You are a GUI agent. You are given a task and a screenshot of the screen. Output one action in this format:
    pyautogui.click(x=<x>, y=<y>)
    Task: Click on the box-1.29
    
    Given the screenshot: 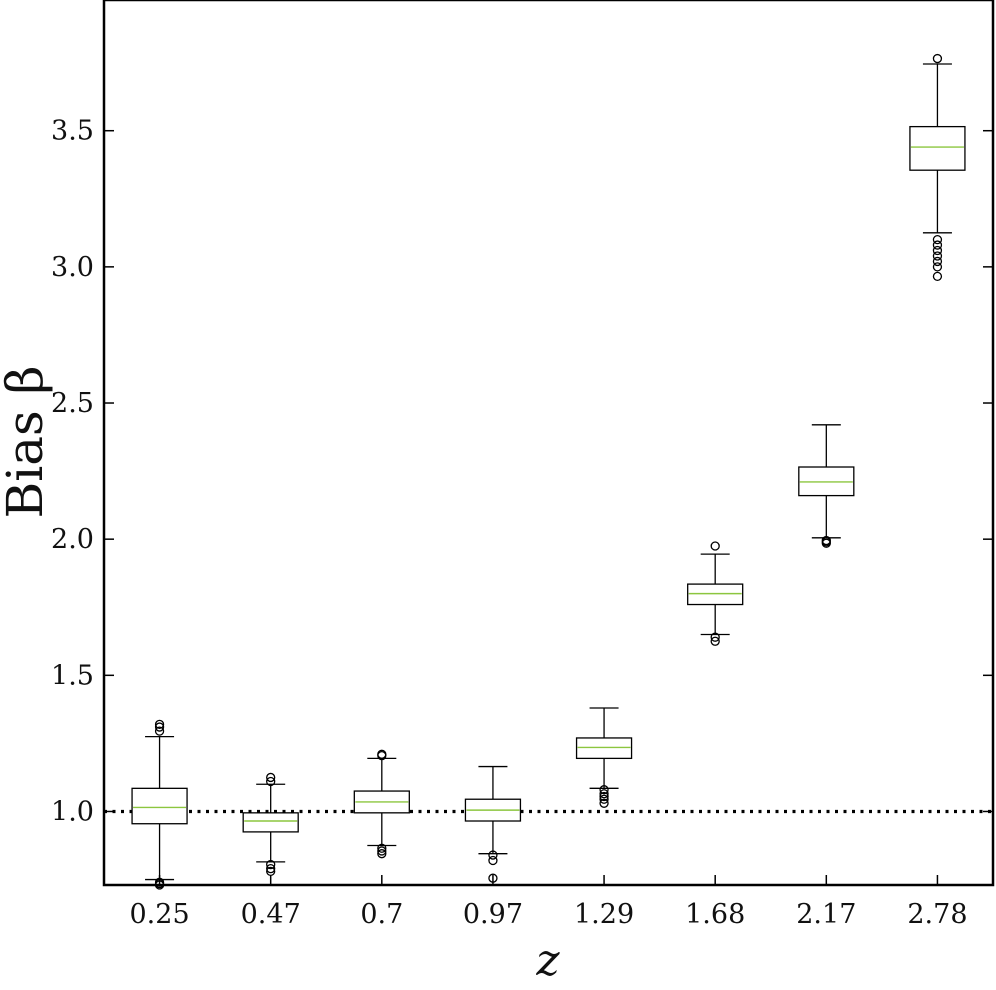 What is the action you would take?
    pyautogui.click(x=604, y=757)
    